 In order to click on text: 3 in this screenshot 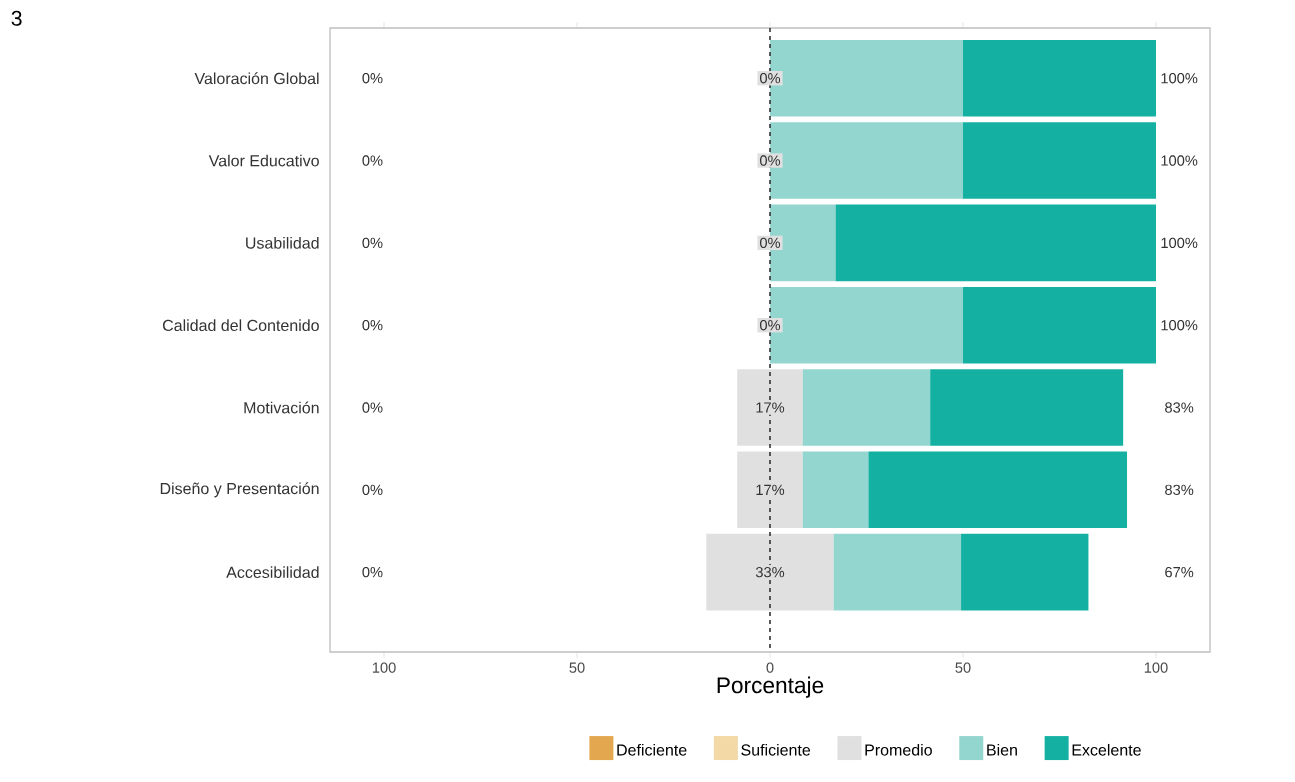, I will do `click(16, 18)`.